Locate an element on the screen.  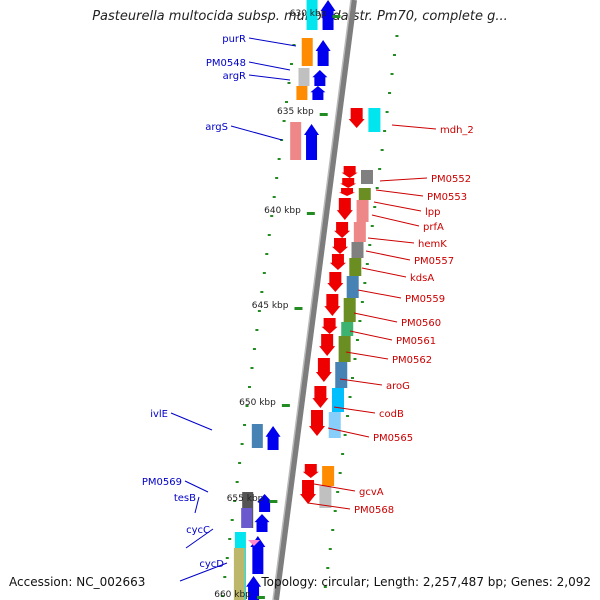
reverse-gene-label: lpp is located at coordinates (432, 212).